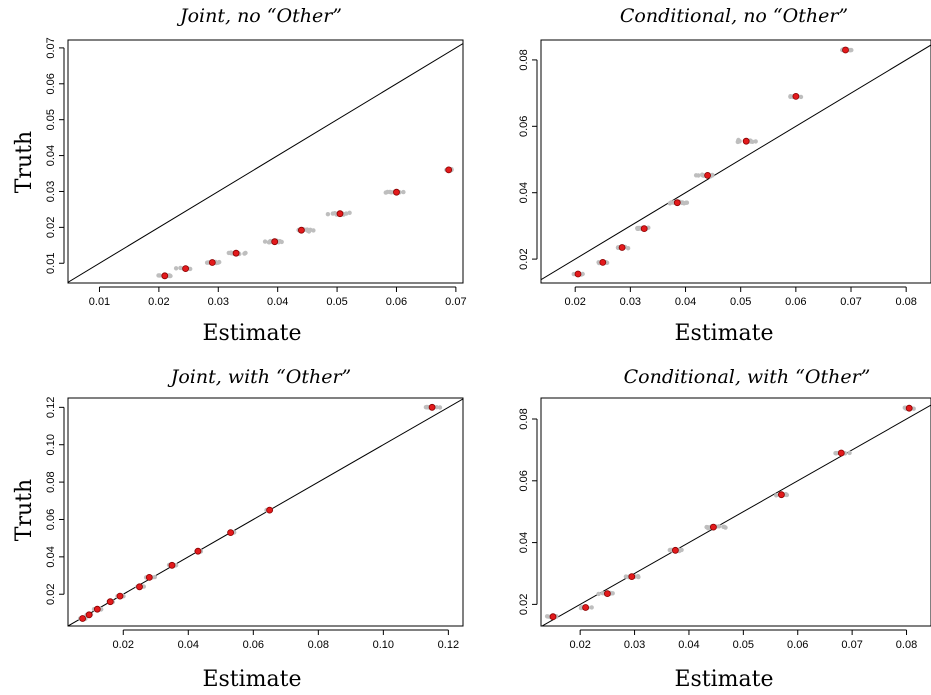 The height and width of the screenshot is (695, 931). Describe the element at coordinates (51, 444) in the screenshot. I see `y-tick-label: 0.10` at that location.